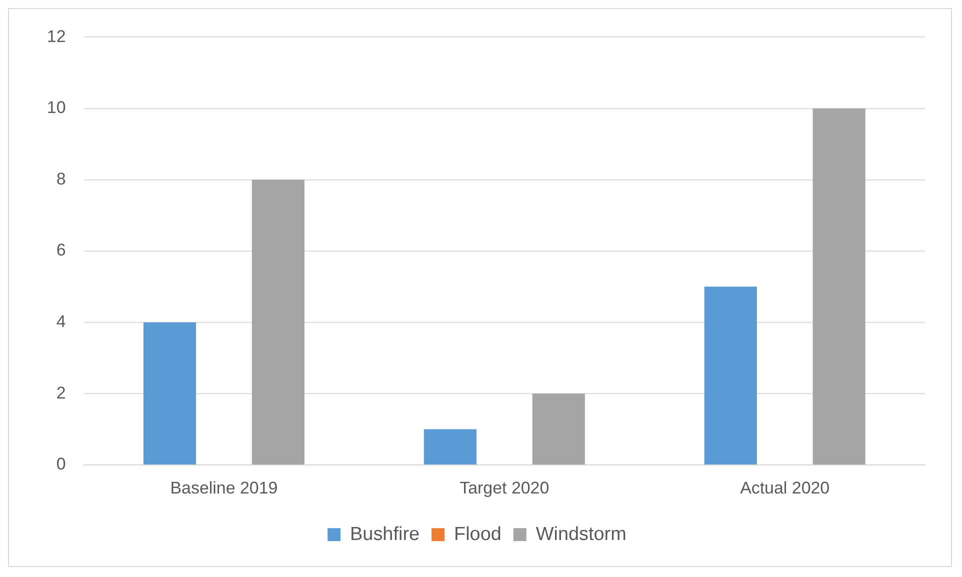  I want to click on x-tick-label: Target 2020, so click(505, 488).